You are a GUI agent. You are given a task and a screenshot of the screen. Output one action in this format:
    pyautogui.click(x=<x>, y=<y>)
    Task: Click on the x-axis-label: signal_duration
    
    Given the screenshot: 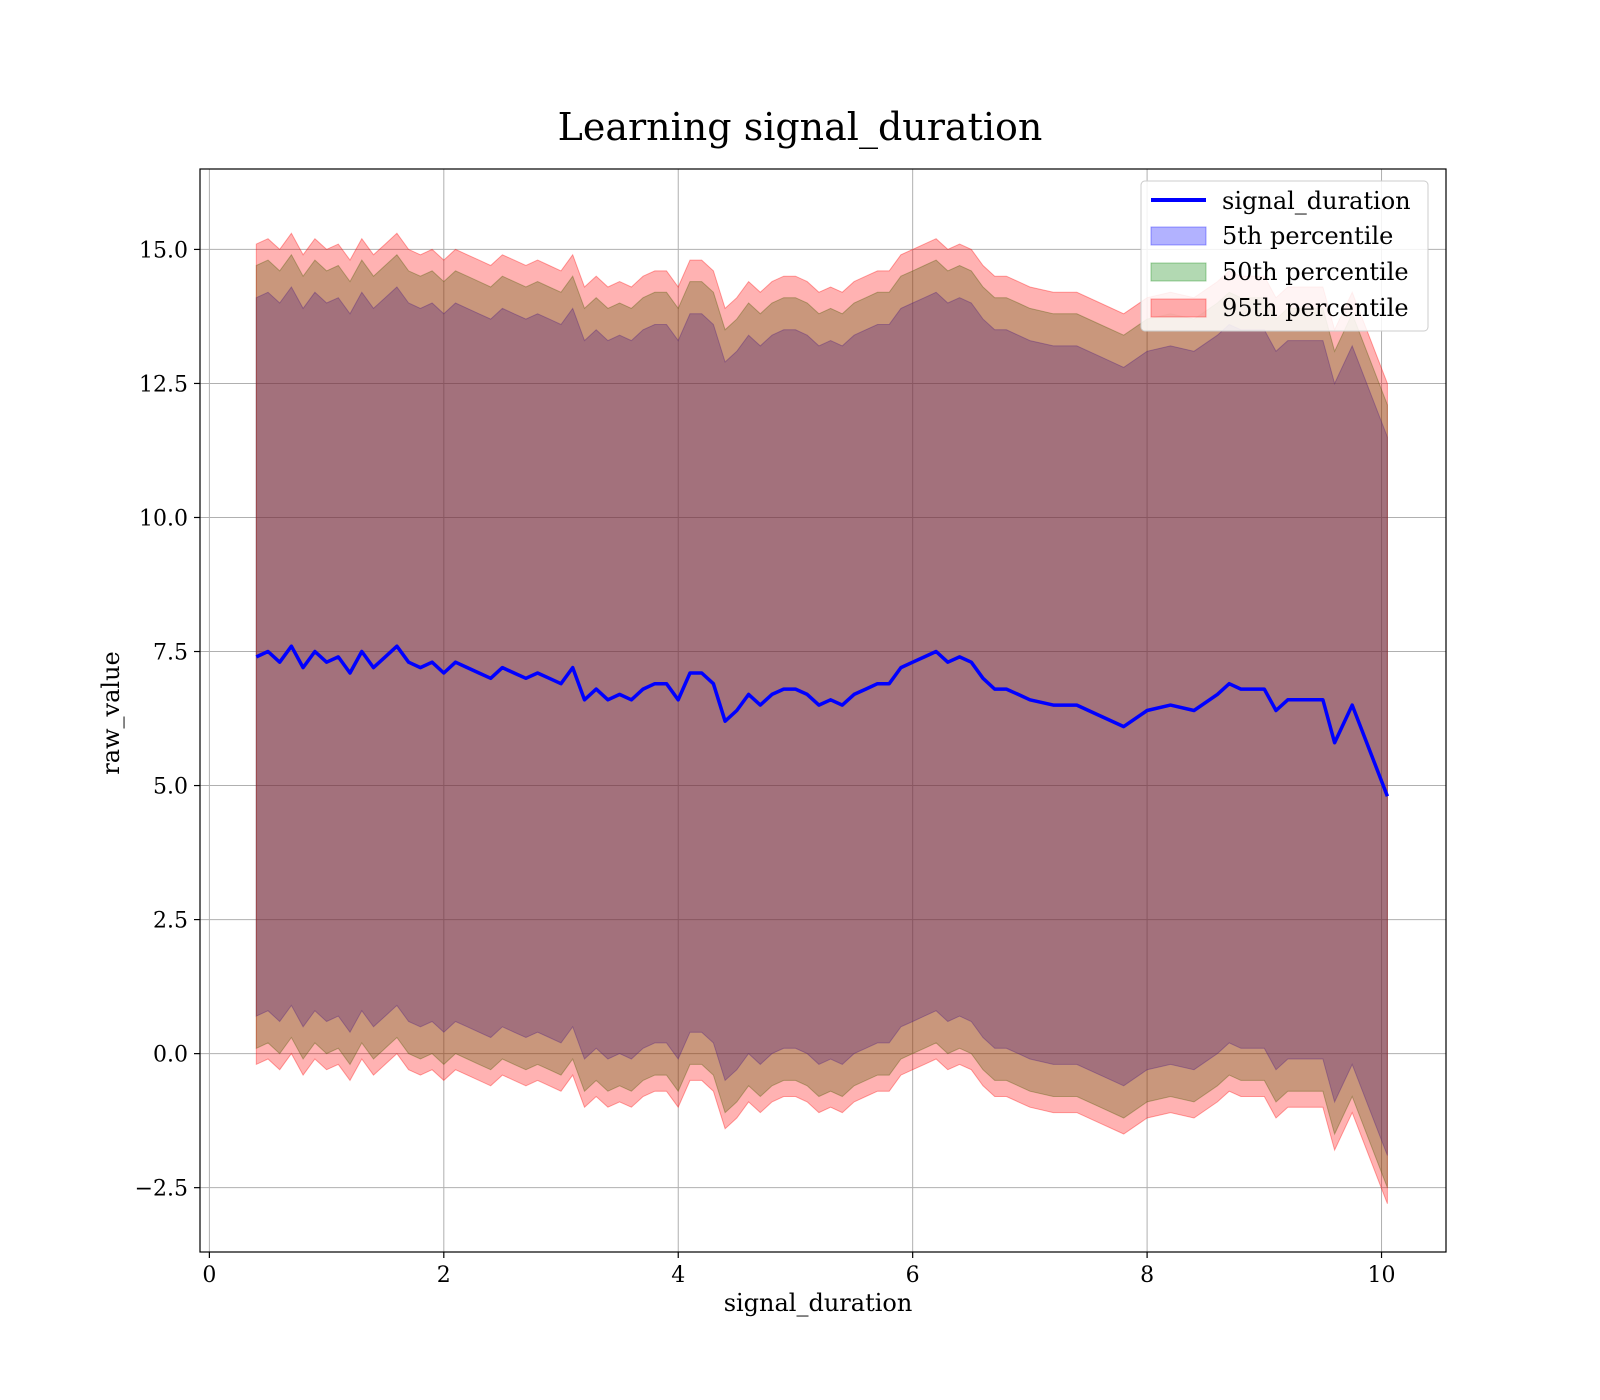 What is the action you would take?
    pyautogui.click(x=818, y=1303)
    